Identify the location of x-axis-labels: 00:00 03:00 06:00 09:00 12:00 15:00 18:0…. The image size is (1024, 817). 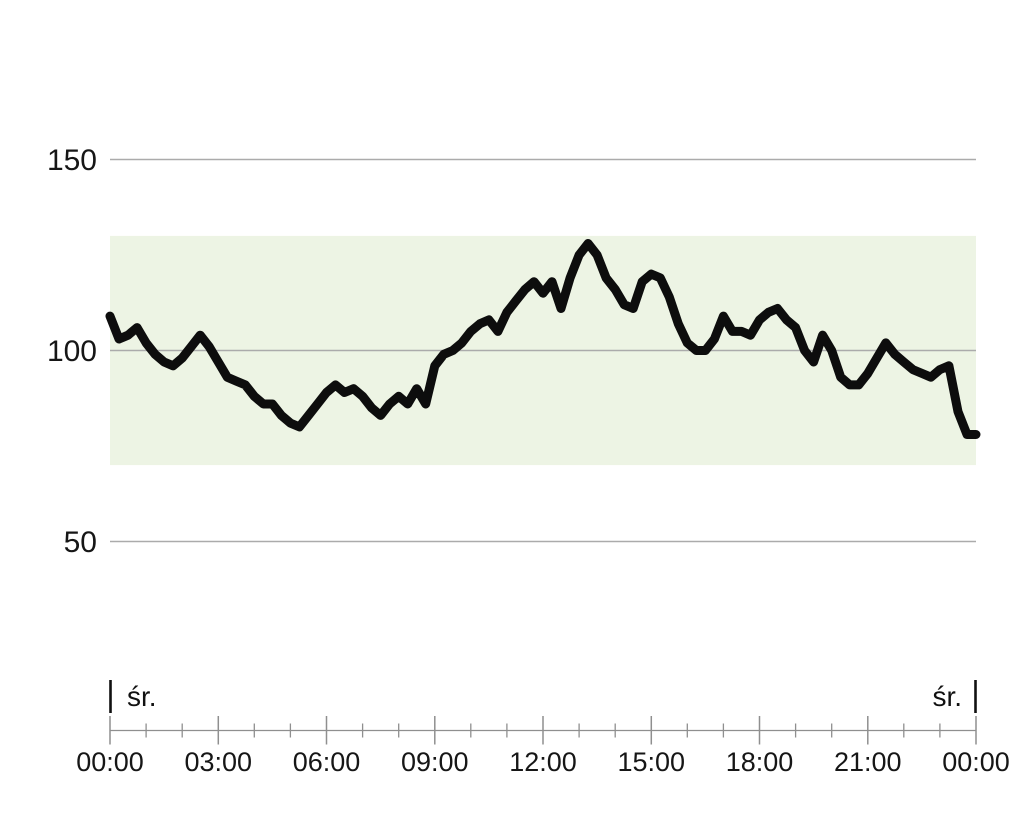
(543, 762).